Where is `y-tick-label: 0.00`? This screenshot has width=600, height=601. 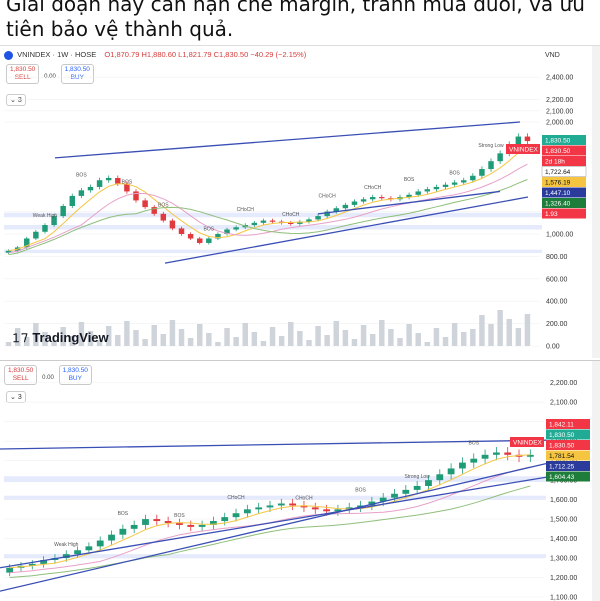
y-tick-label: 0.00 is located at coordinates (553, 347).